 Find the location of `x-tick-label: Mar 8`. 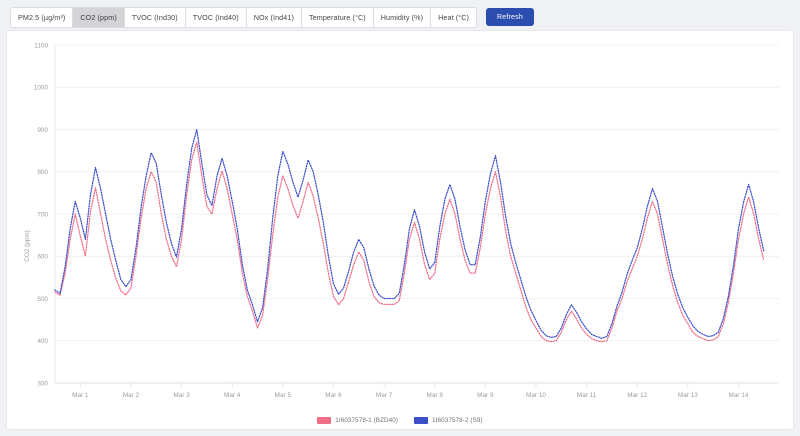

x-tick-label: Mar 8 is located at coordinates (435, 395).